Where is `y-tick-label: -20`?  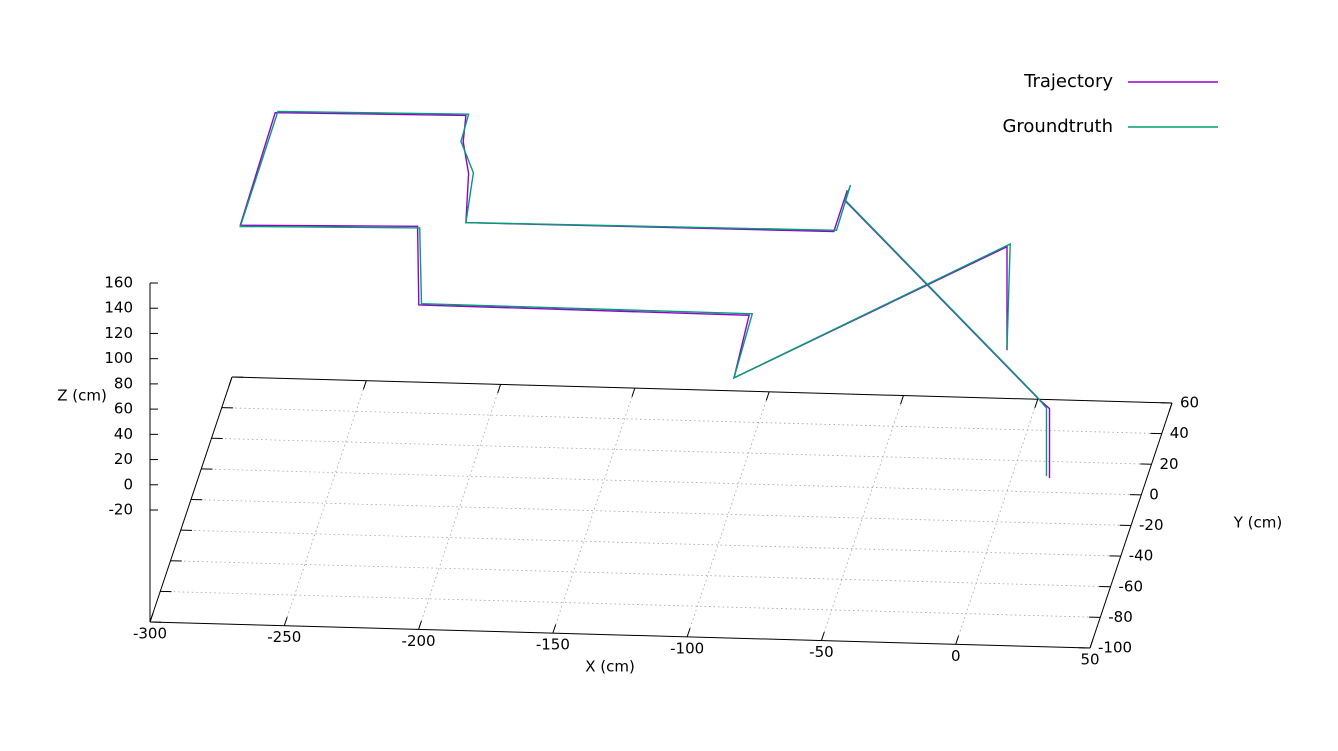 y-tick-label: -20 is located at coordinates (1151, 525).